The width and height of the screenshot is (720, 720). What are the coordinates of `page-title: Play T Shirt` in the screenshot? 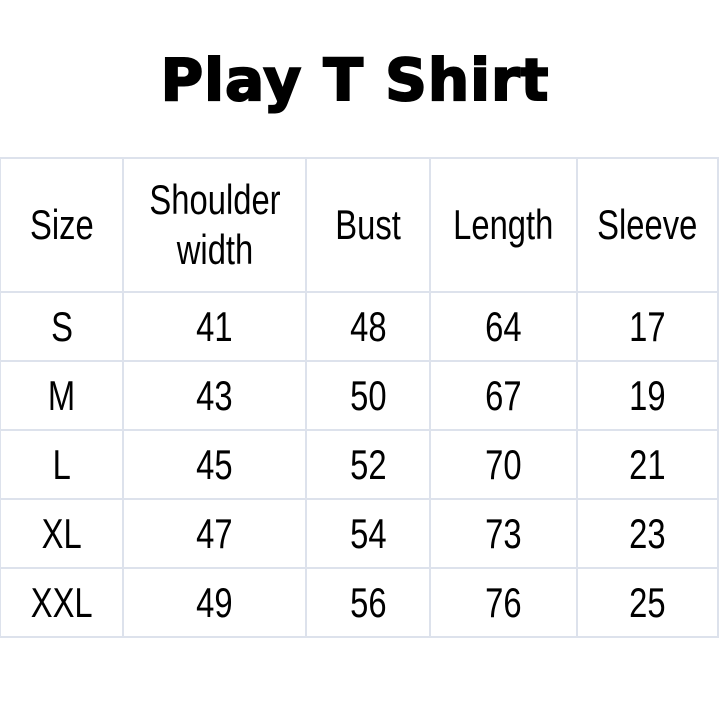 It's located at (355, 80).